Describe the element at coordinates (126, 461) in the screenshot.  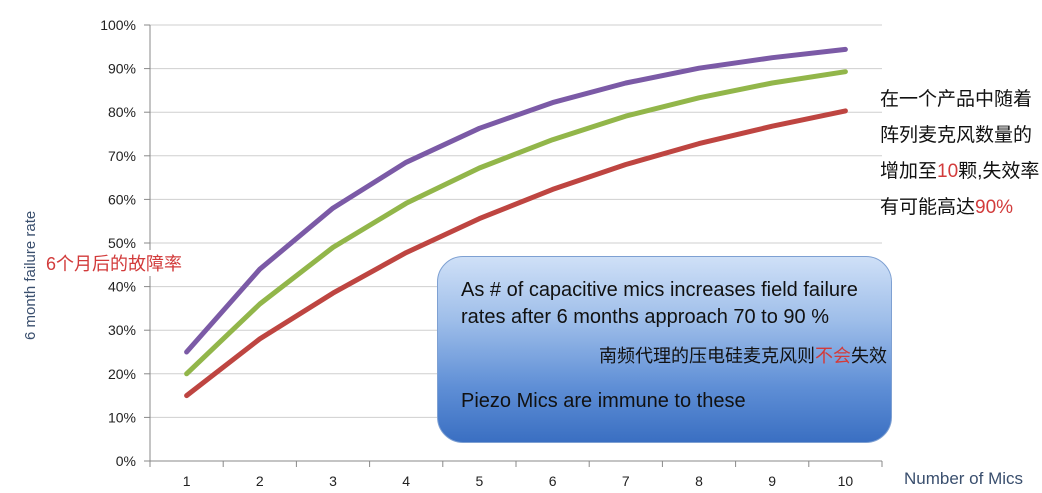
I see `y-tick-label: 0%` at that location.